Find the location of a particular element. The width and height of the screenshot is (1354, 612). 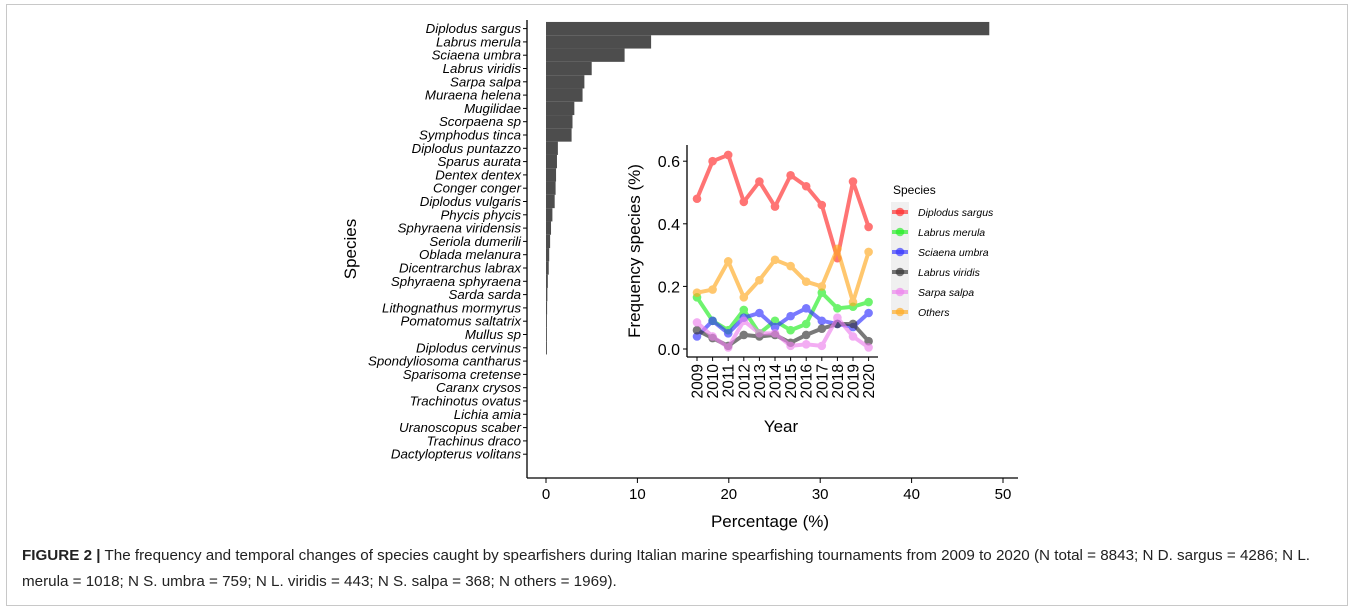

line-x-tick-label: 2016 is located at coordinates (807, 381).